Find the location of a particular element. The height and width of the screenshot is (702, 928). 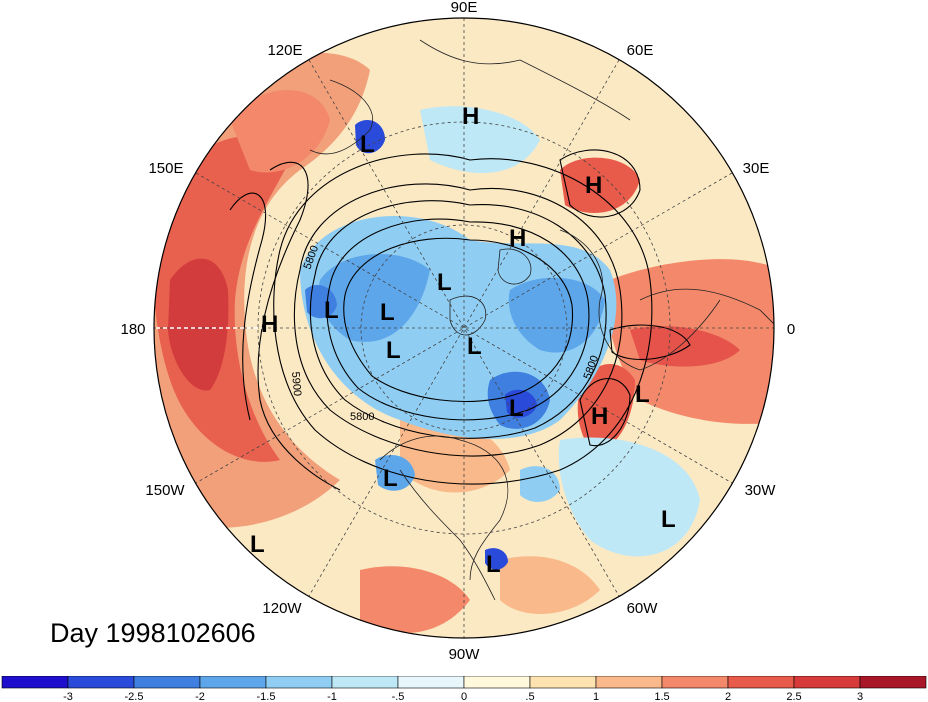

warm-anomaly-mexico is located at coordinates (415, 600).